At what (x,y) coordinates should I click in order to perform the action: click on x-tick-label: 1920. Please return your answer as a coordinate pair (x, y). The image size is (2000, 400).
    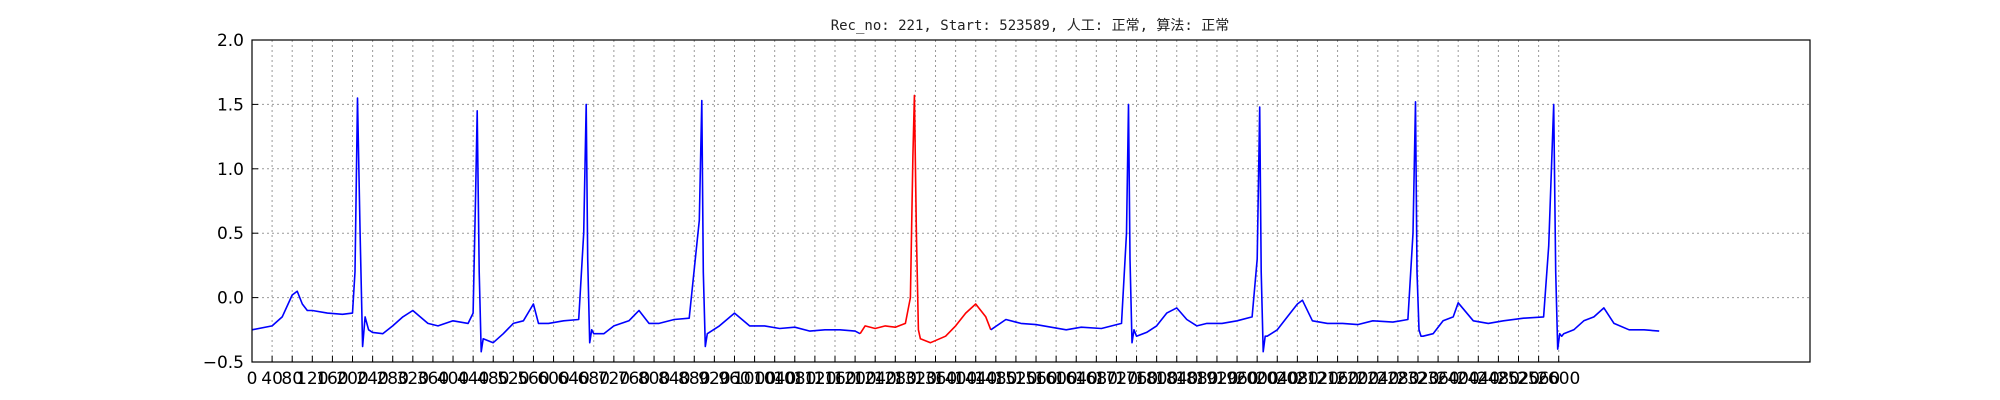
    Looking at the image, I should click on (1216, 379).